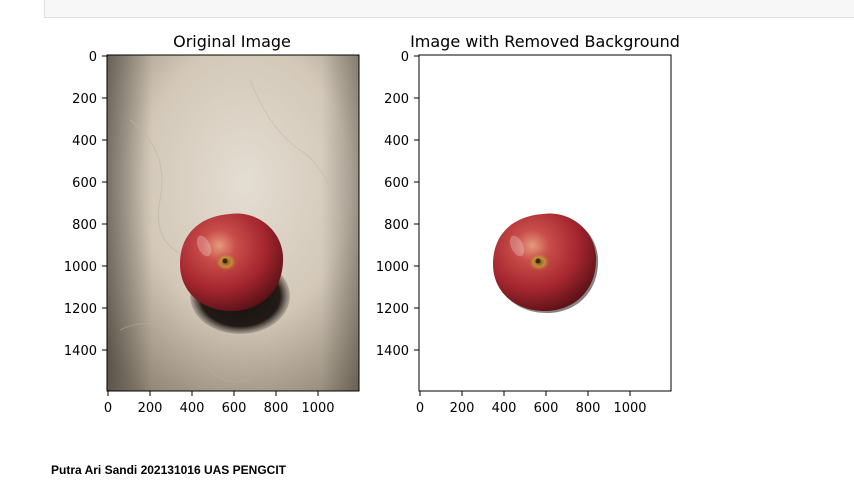 The image size is (854, 484). I want to click on panel-title-original: Original Image, so click(232, 41).